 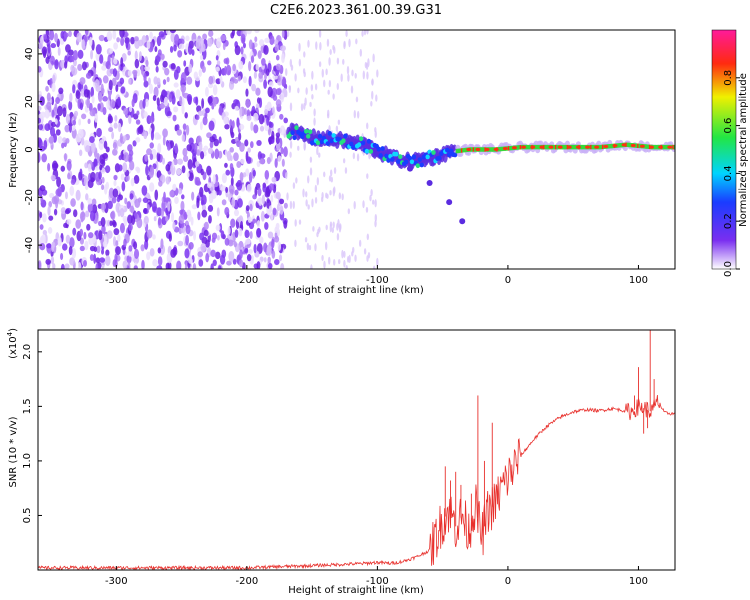 What do you see at coordinates (29, 101) in the screenshot?
I see `y-tick-label: 20` at bounding box center [29, 101].